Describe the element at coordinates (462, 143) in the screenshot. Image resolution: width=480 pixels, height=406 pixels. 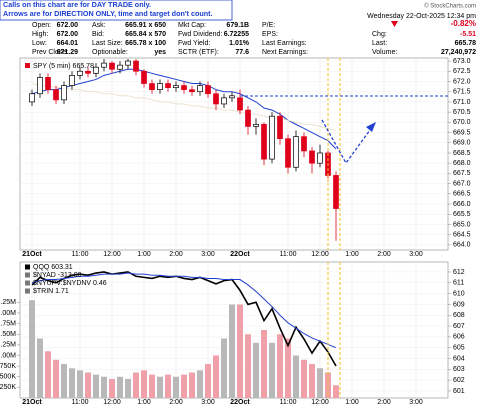
I see `y-tick-label: 669.0` at that location.